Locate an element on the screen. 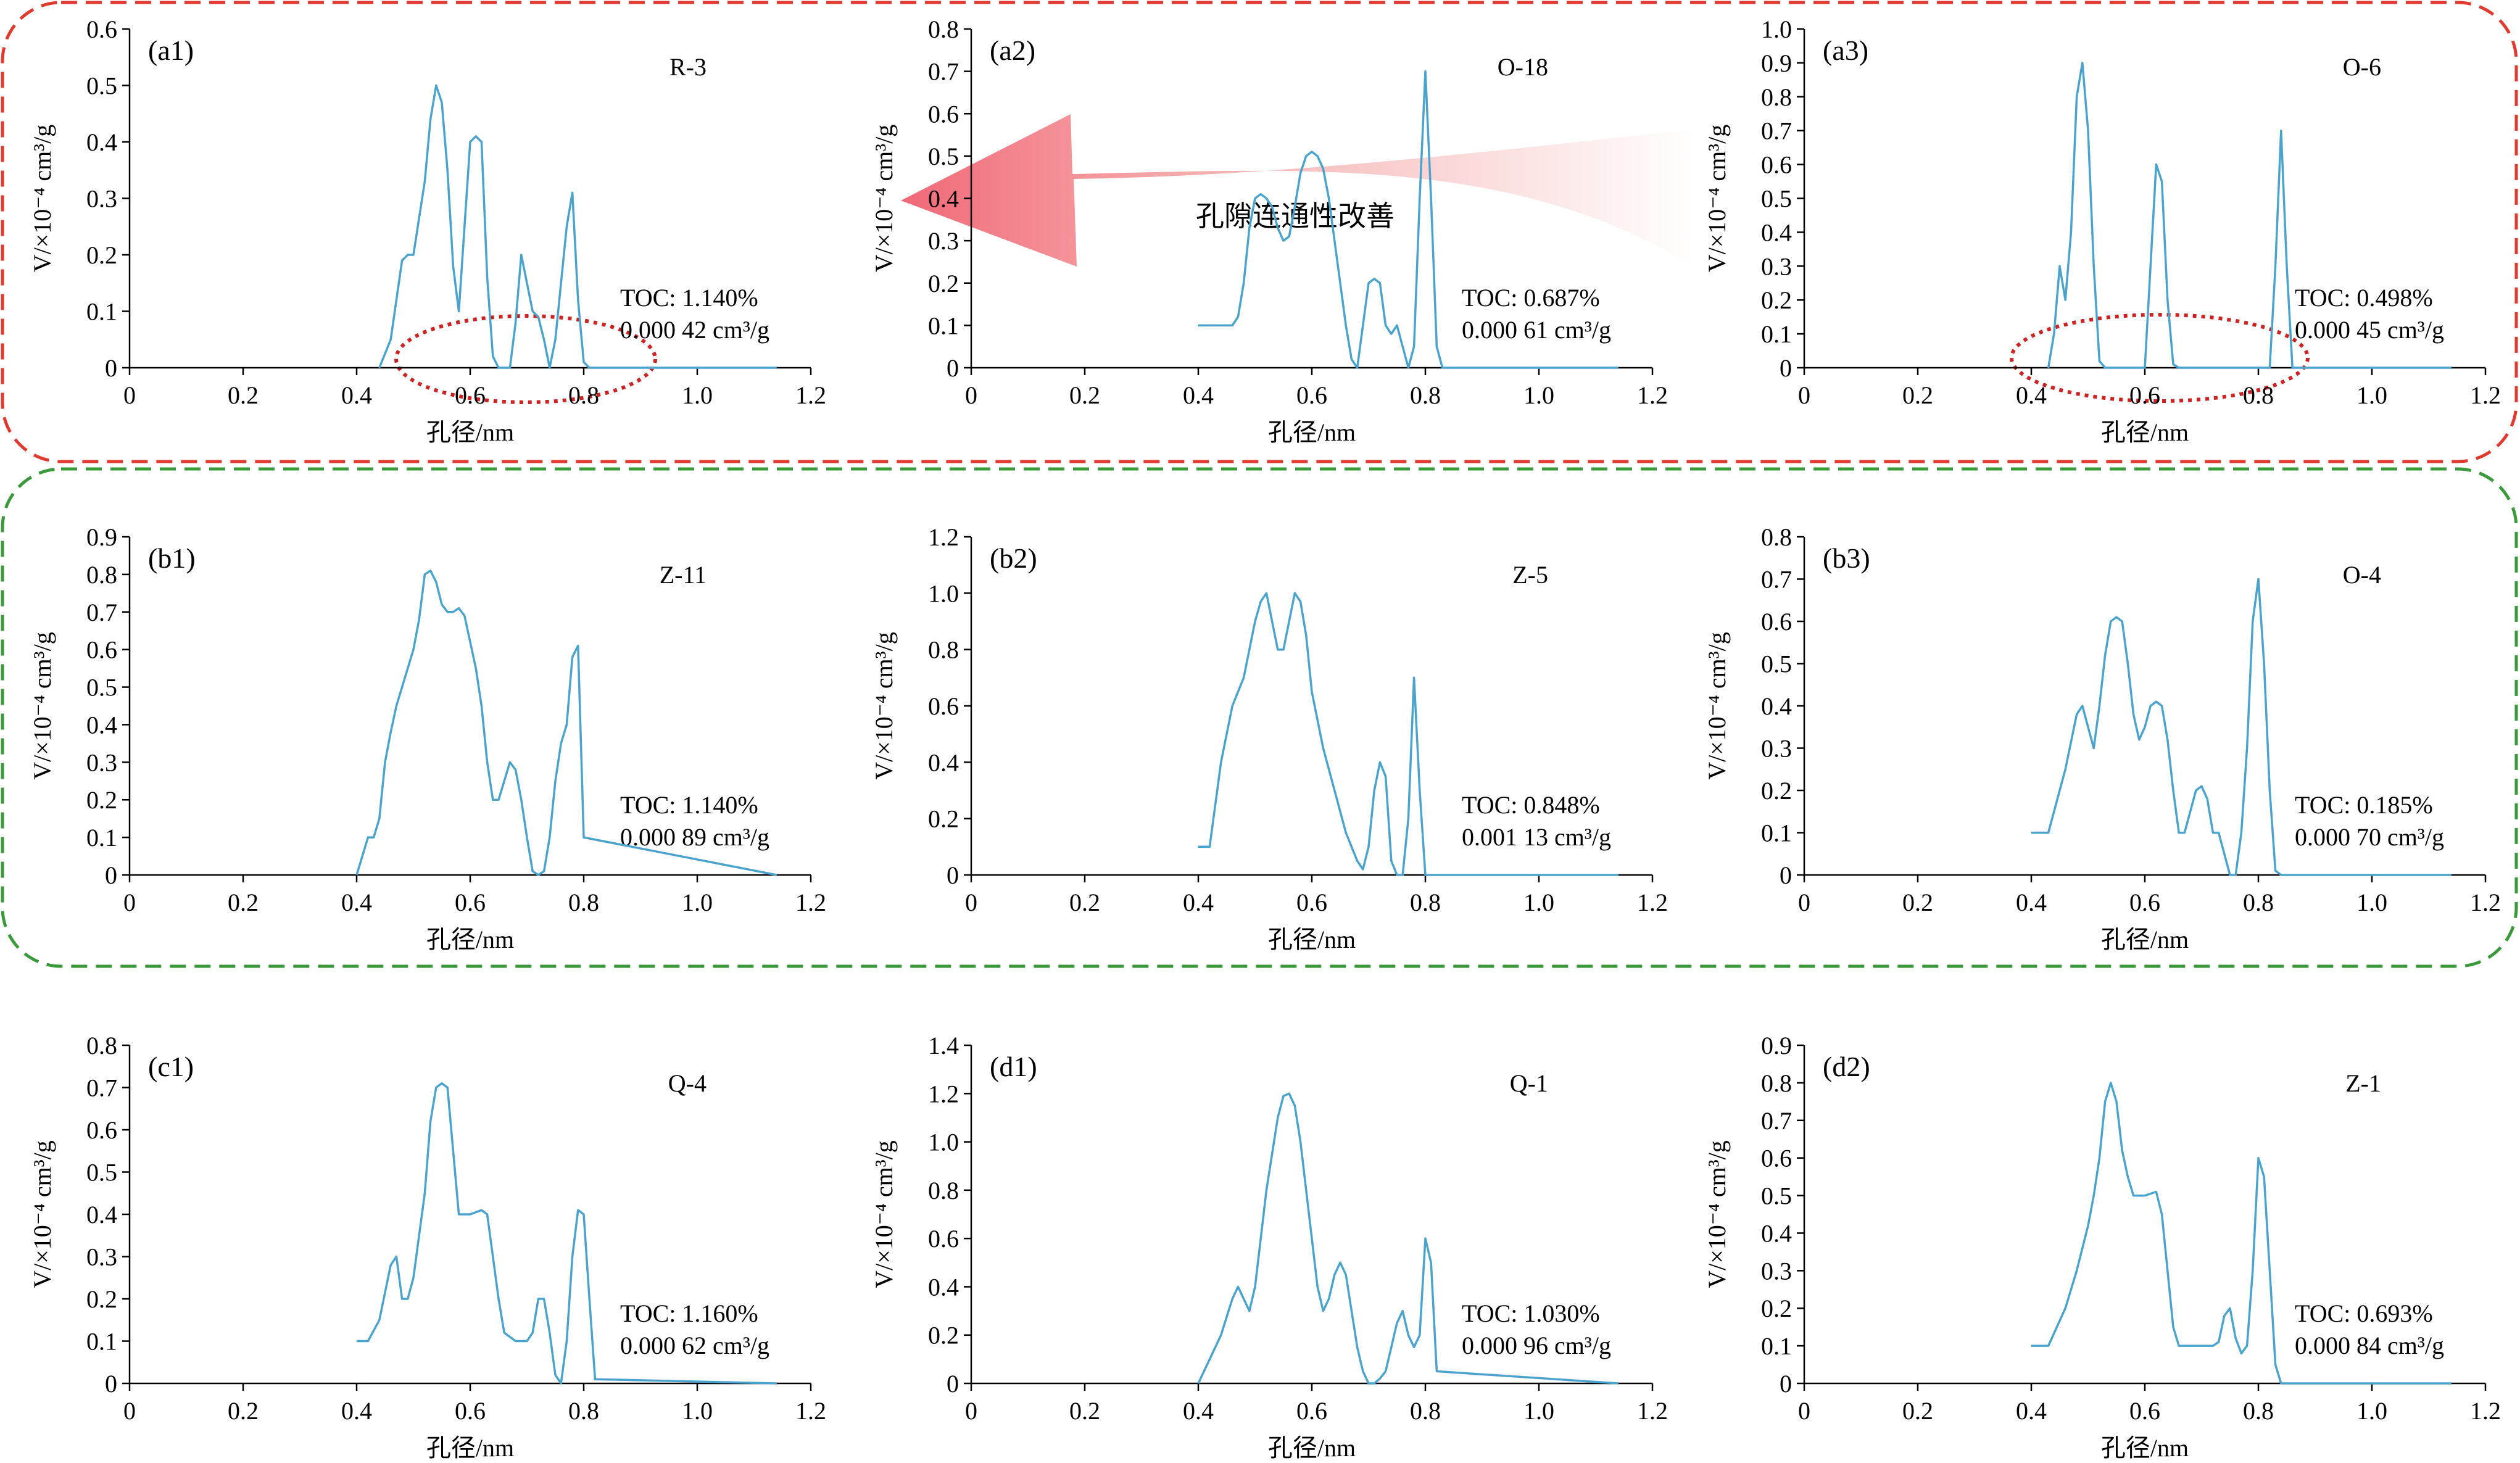 The image size is (2520, 1463). pore-volume-label: 0.000 42 cm³/g is located at coordinates (695, 330).